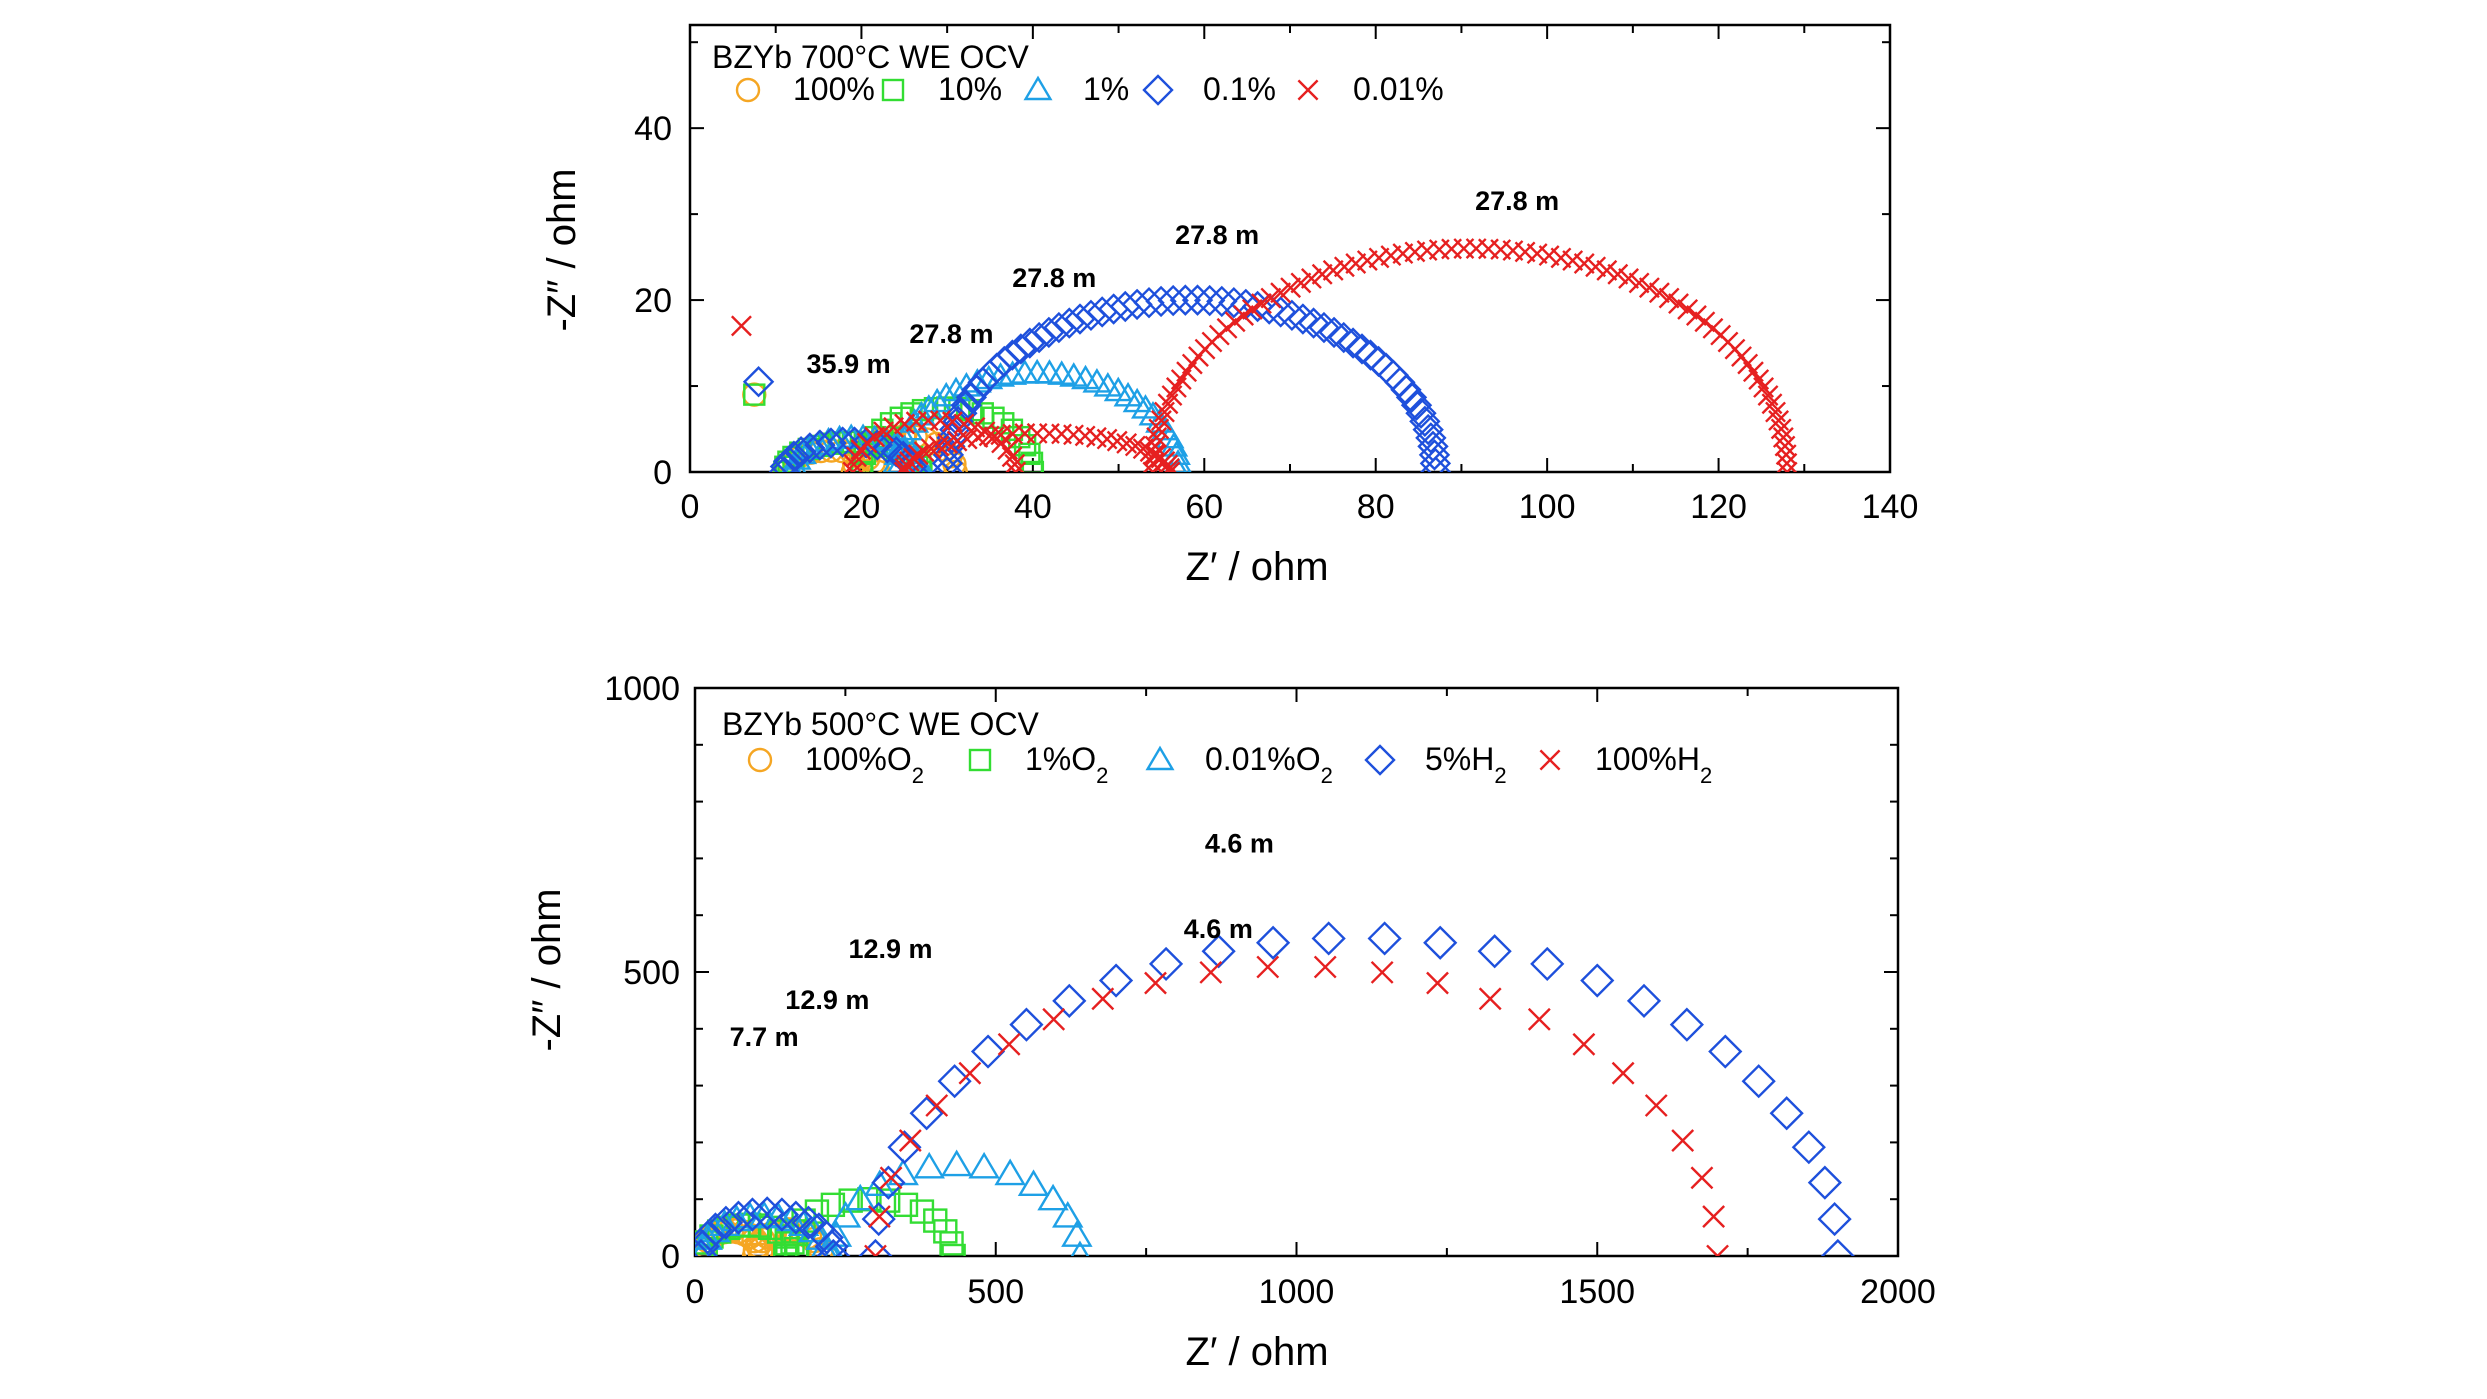 The image size is (2487, 1399). Describe the element at coordinates (995, 1292) in the screenshot. I see `x-tick-label: 500` at that location.